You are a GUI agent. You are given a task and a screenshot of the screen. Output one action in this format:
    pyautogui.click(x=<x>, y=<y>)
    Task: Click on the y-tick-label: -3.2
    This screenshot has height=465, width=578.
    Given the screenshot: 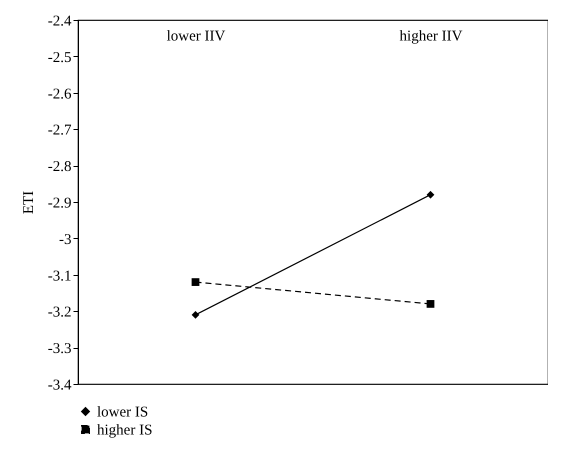 What is the action you would take?
    pyautogui.click(x=60, y=312)
    